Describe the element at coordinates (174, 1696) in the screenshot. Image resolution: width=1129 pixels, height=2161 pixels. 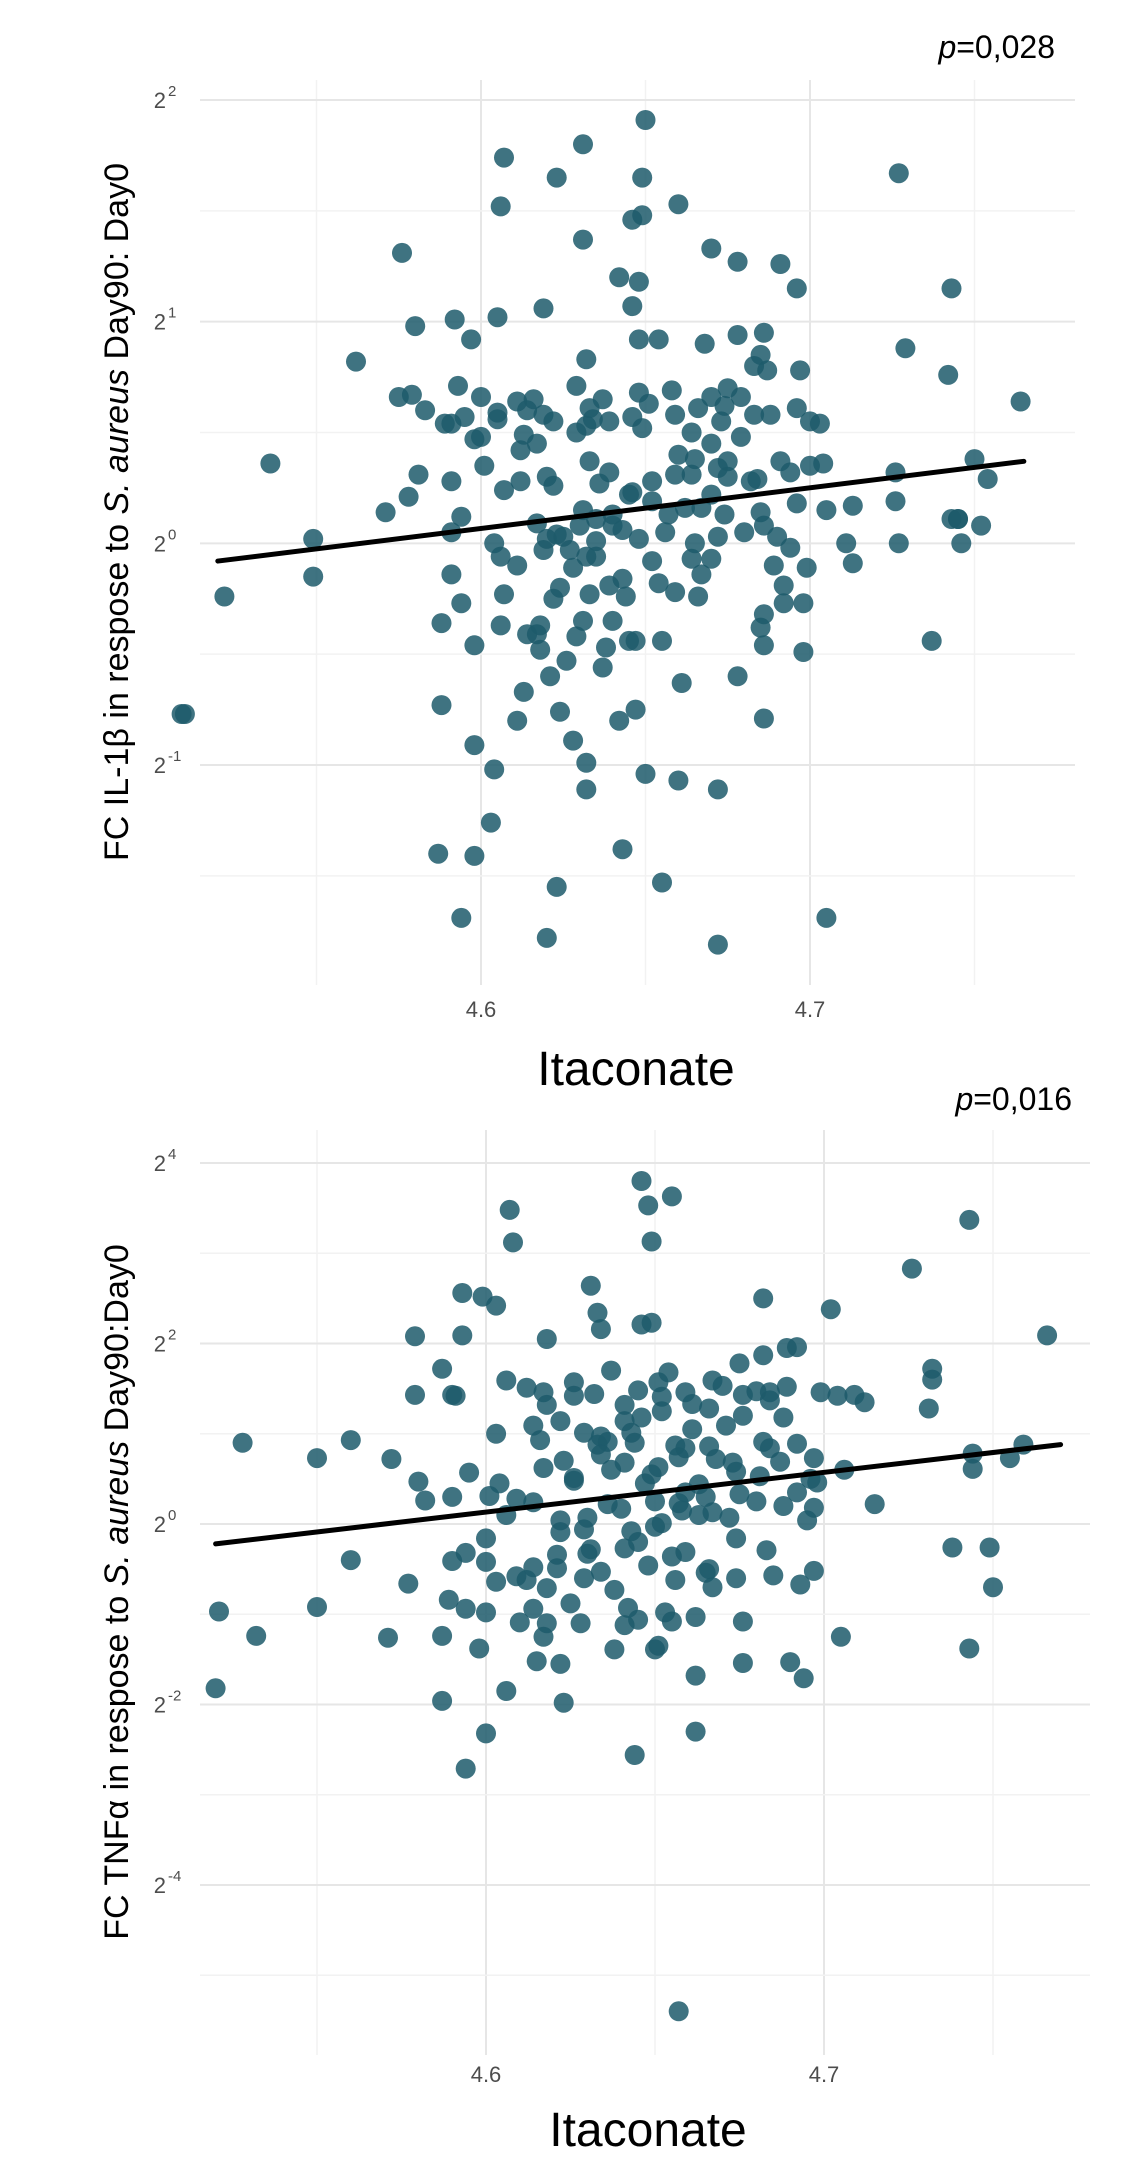
I see `y-tick-exponent: -2` at that location.